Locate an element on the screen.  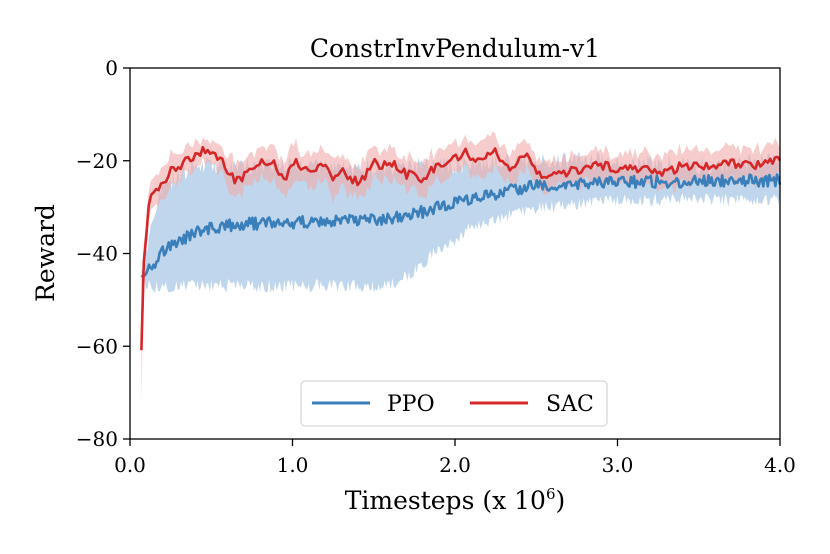
y-tick-label: −40 is located at coordinates (97, 254).